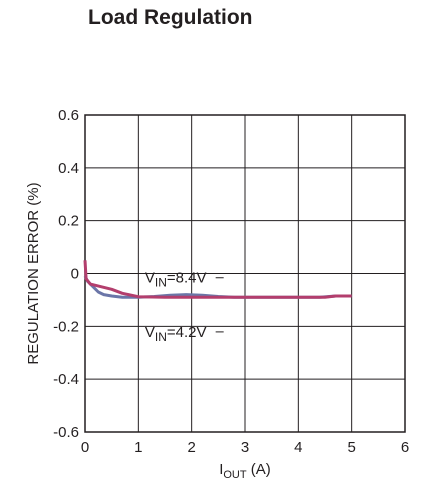  What do you see at coordinates (176, 280) in the screenshot?
I see `annotation-vin-0: VIN=8.4V` at bounding box center [176, 280].